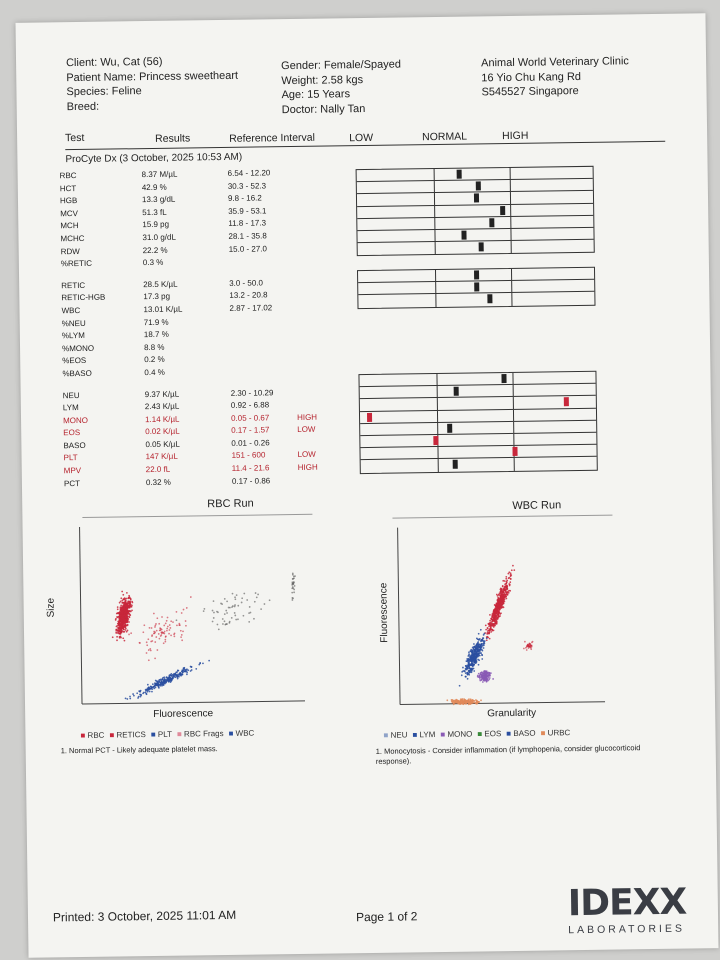 This screenshot has height=960, width=720. What do you see at coordinates (161, 734) in the screenshot?
I see `legend-entry: ■ PLT` at bounding box center [161, 734].